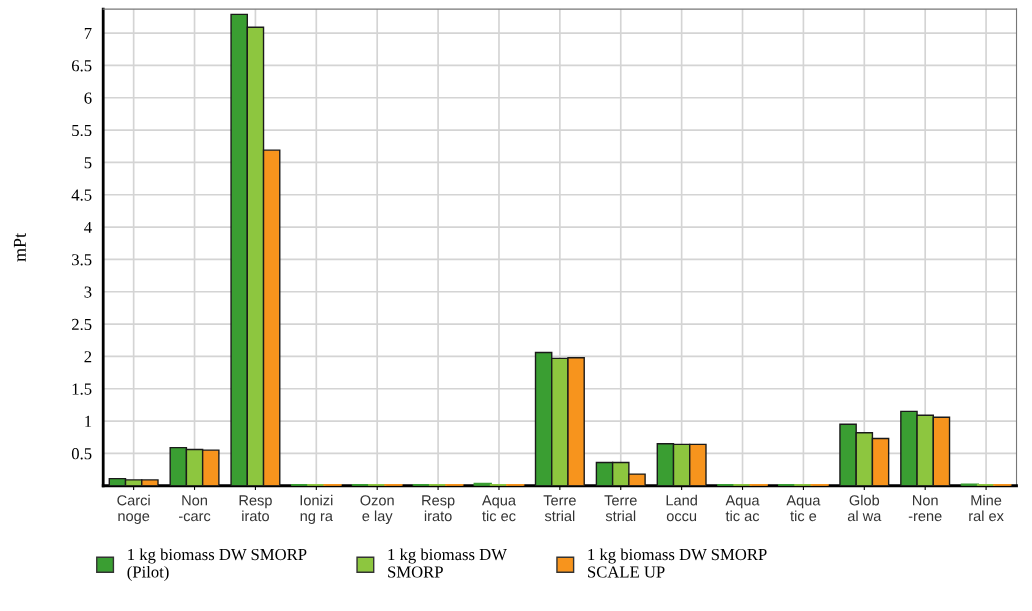 The height and width of the screenshot is (611, 1032). Describe the element at coordinates (88, 163) in the screenshot. I see `y-tick-label: 5` at that location.